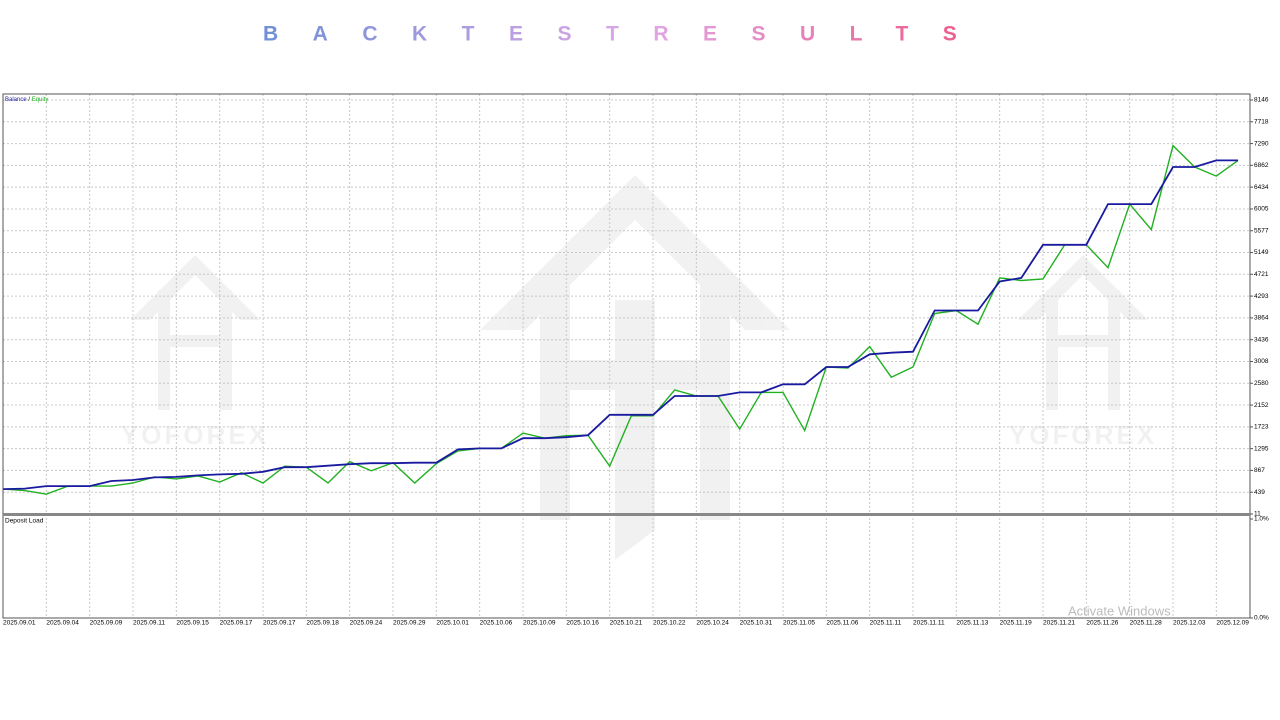 The width and height of the screenshot is (1280, 720). Describe the element at coordinates (1261, 296) in the screenshot. I see `y-tick-label: 4293` at that location.